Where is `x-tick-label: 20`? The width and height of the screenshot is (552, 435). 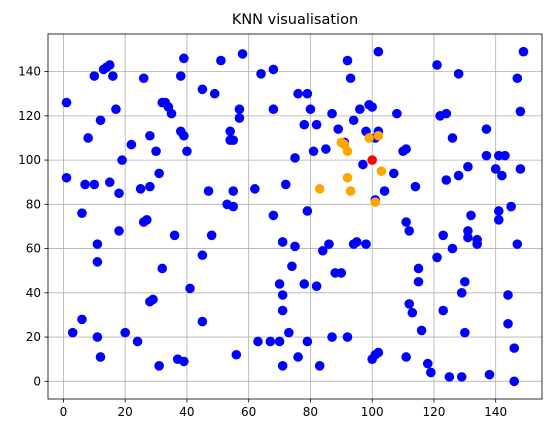
x-tick-label: 20 is located at coordinates (125, 412).